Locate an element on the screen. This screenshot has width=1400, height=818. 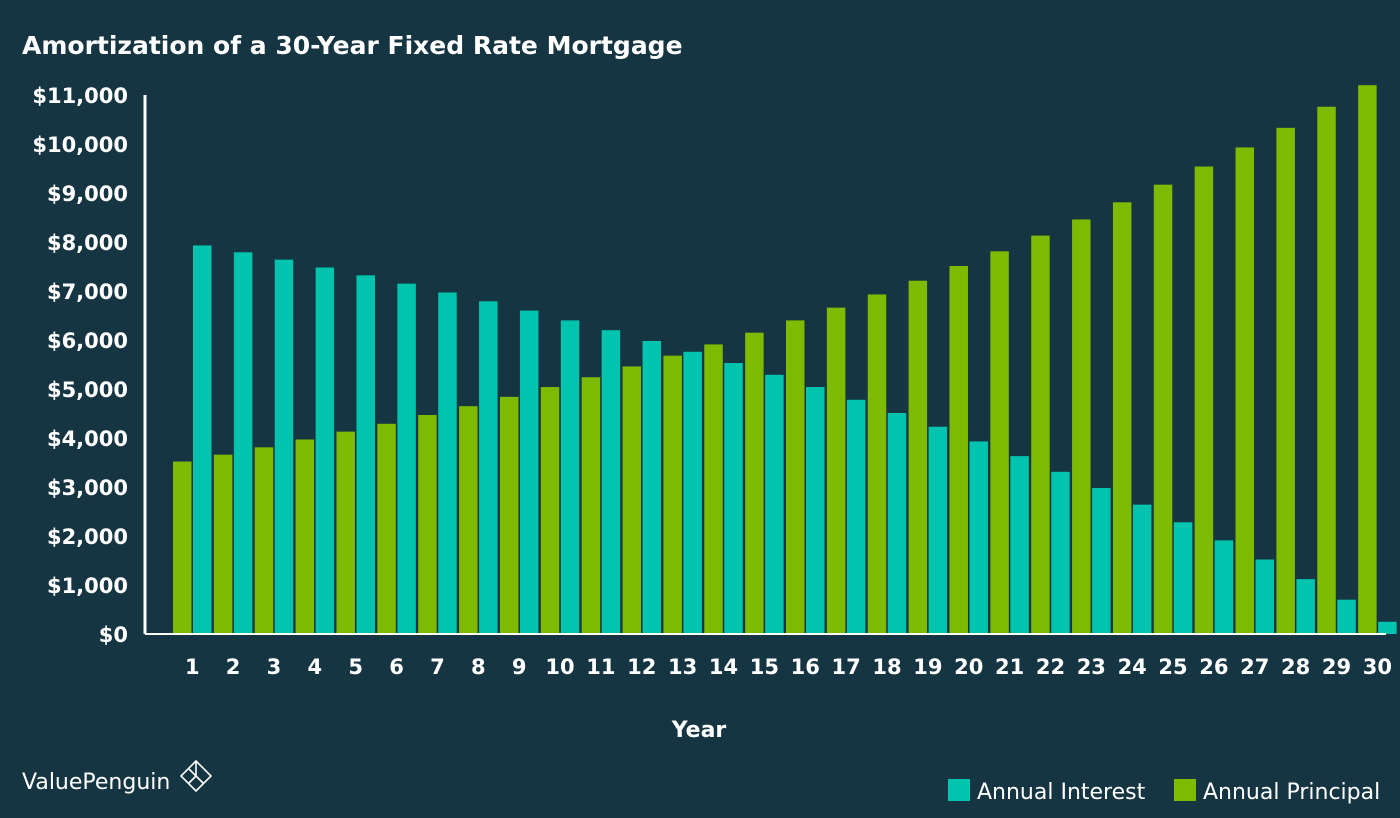
x-tick-label: 23 is located at coordinates (1091, 667).